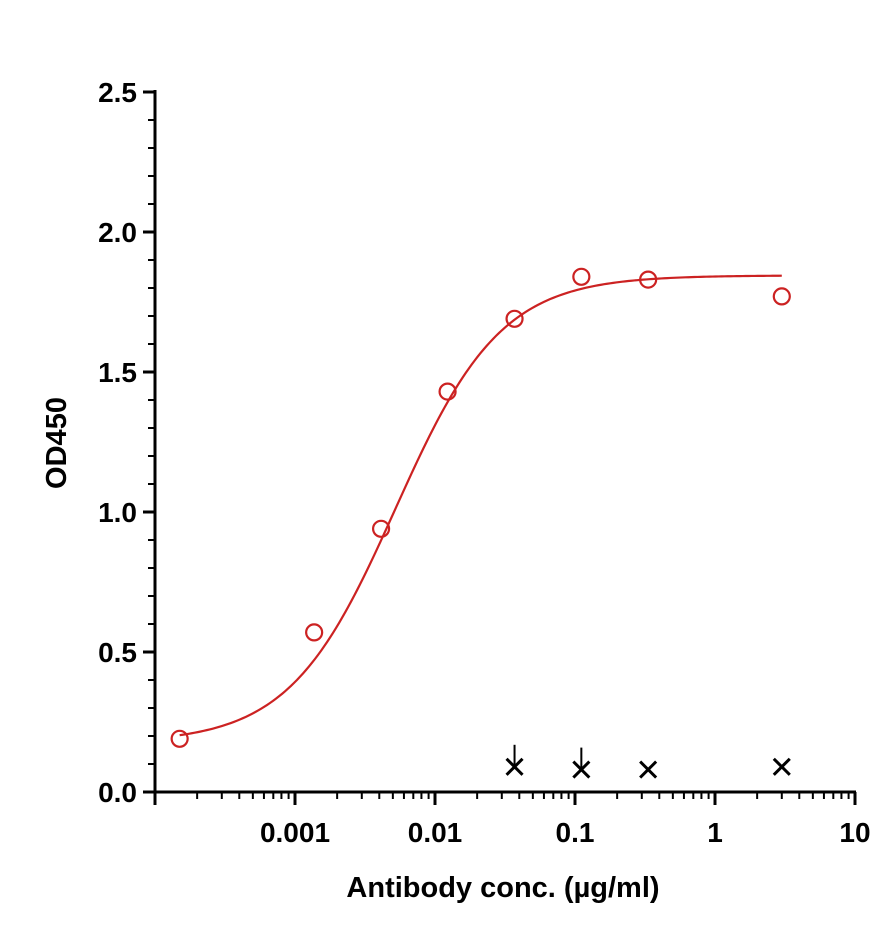 This screenshot has height=943, width=875. What do you see at coordinates (117, 372) in the screenshot?
I see `y-tick-label: 1.5` at bounding box center [117, 372].